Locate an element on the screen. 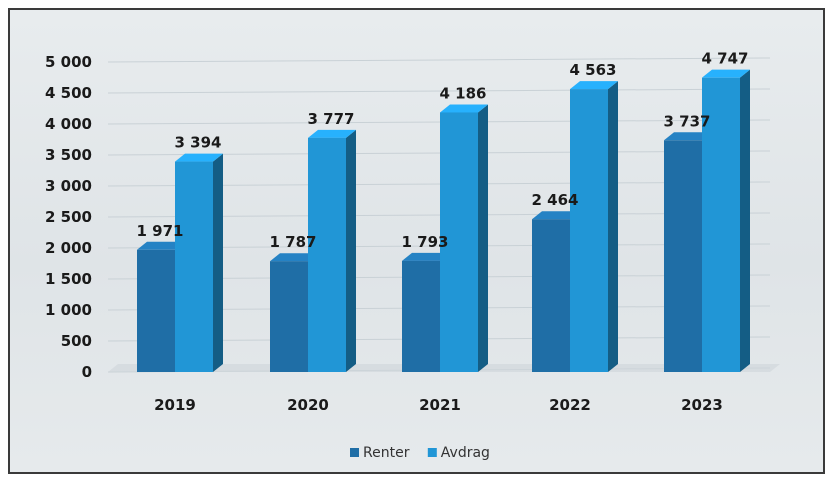 The height and width of the screenshot is (484, 835). bar-avdrag-2019 is located at coordinates (199, 262).